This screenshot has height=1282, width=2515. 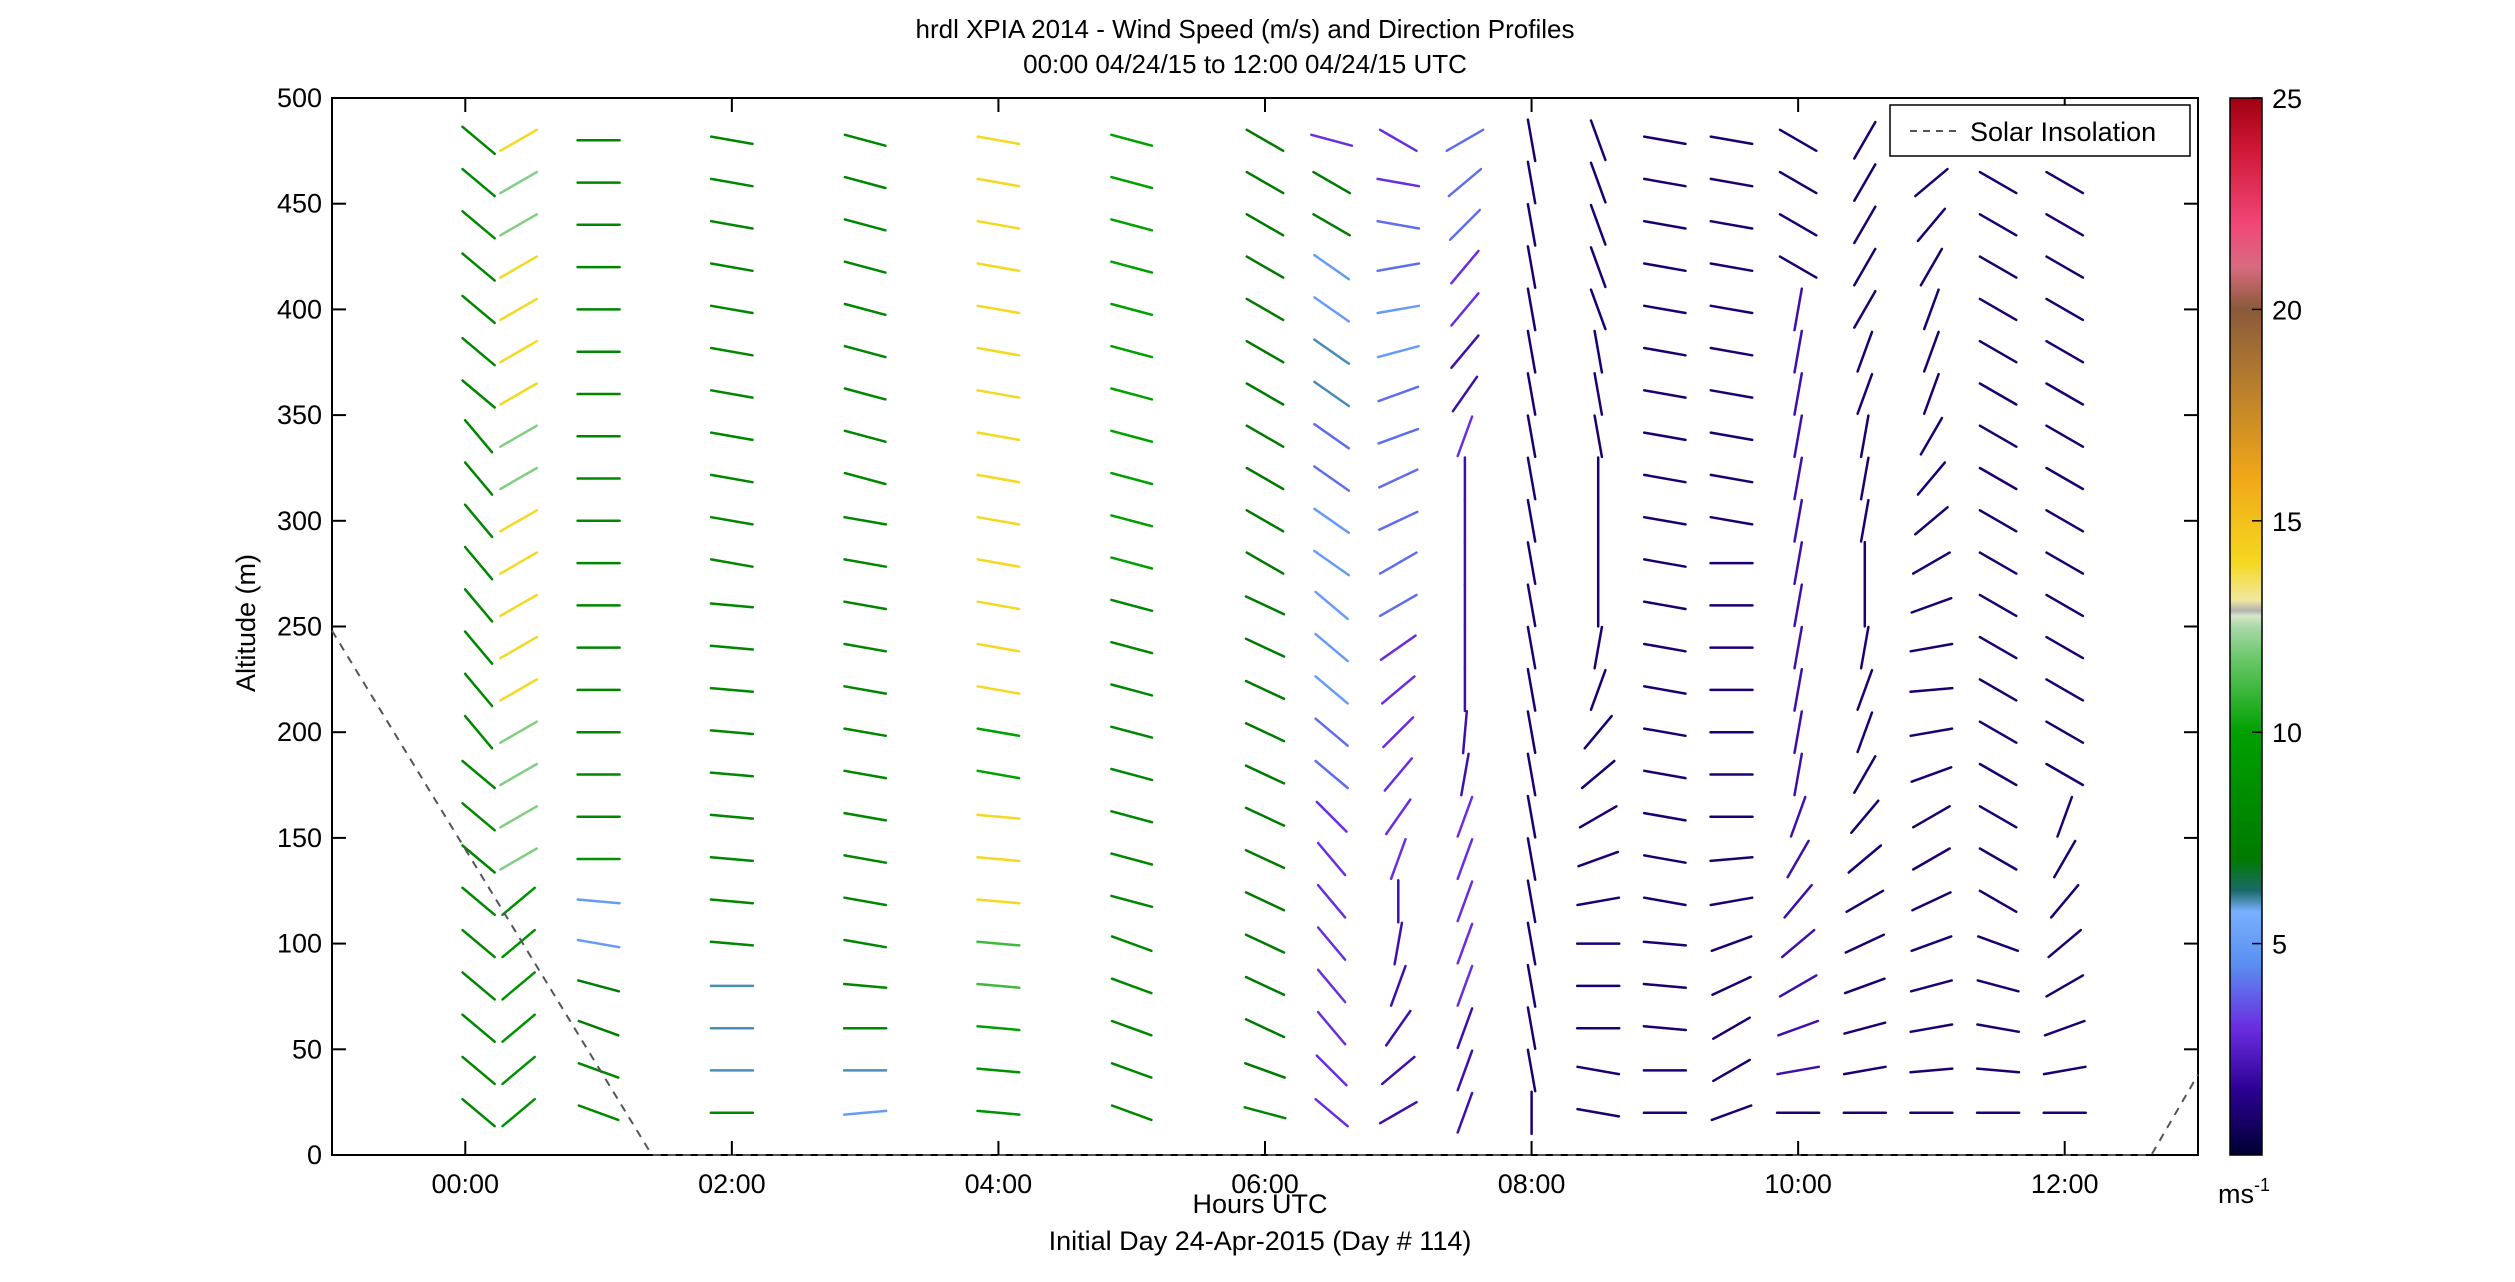 What do you see at coordinates (299, 838) in the screenshot?
I see `y-tick-label: 150` at bounding box center [299, 838].